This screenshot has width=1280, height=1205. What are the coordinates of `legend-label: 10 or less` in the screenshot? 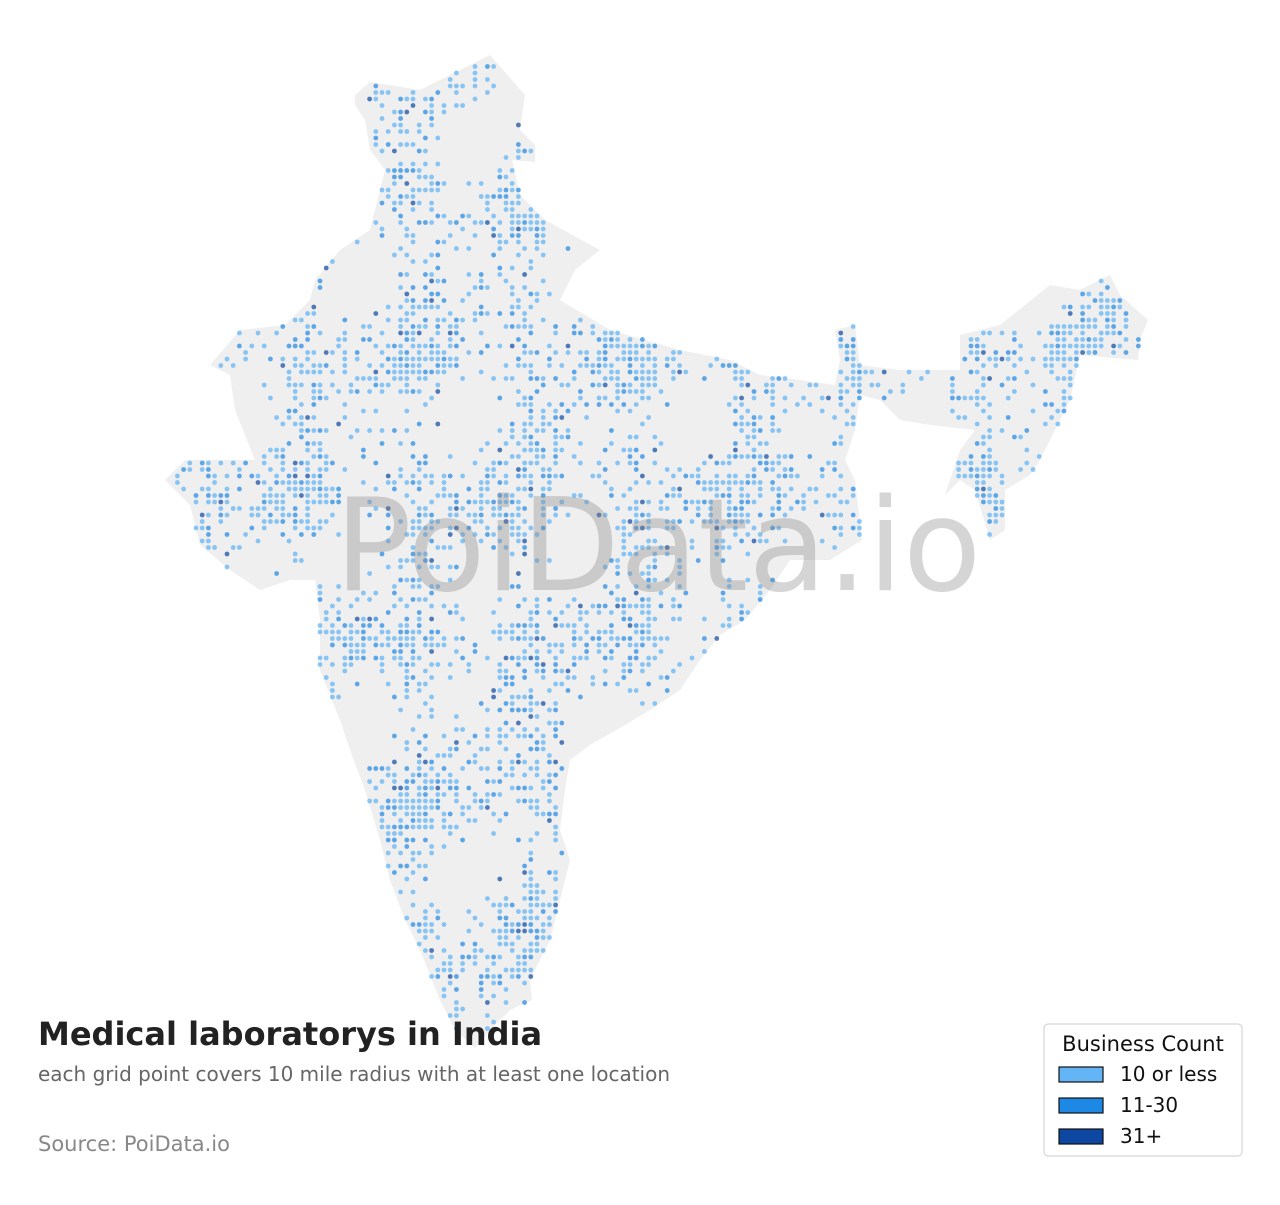 It's located at (1168, 1074).